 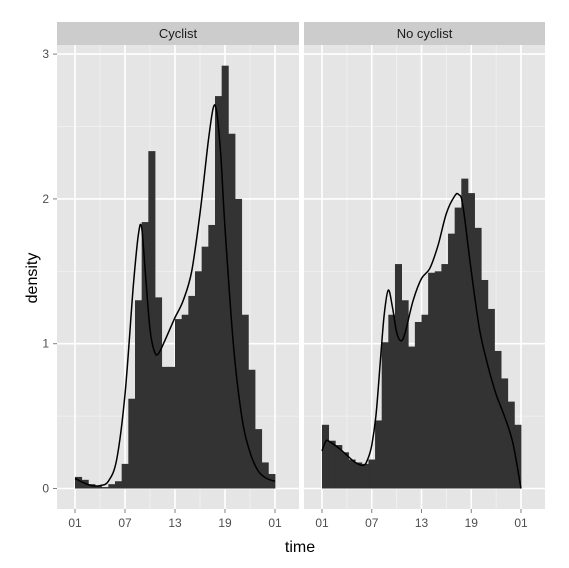 I want to click on x-axis-title: time, so click(x=300, y=547).